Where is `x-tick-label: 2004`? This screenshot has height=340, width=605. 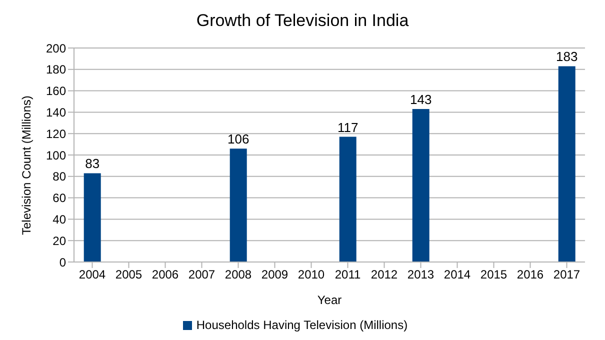
x-tick-label: 2004 is located at coordinates (92, 275).